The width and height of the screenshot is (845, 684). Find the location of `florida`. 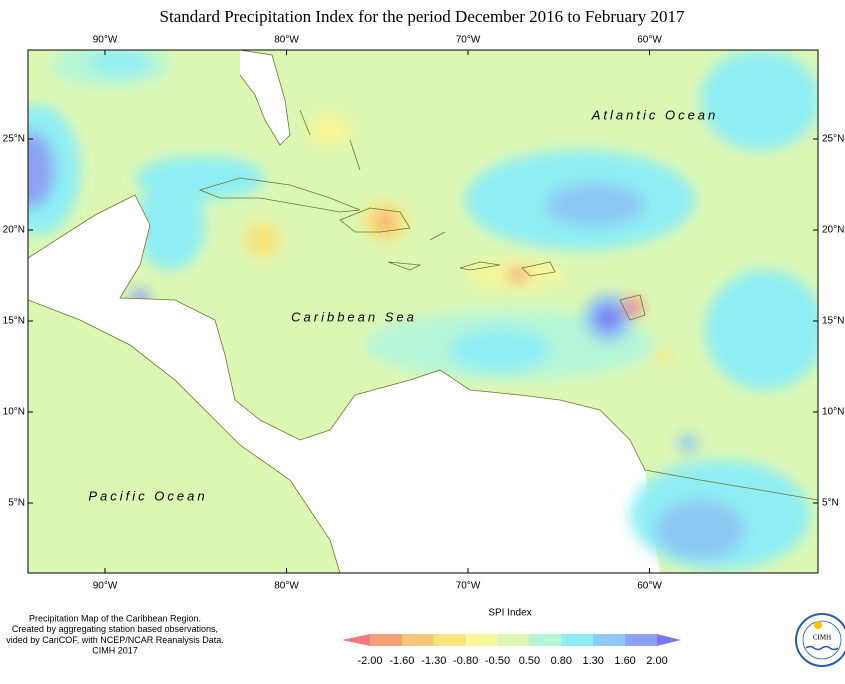

florida is located at coordinates (265, 97).